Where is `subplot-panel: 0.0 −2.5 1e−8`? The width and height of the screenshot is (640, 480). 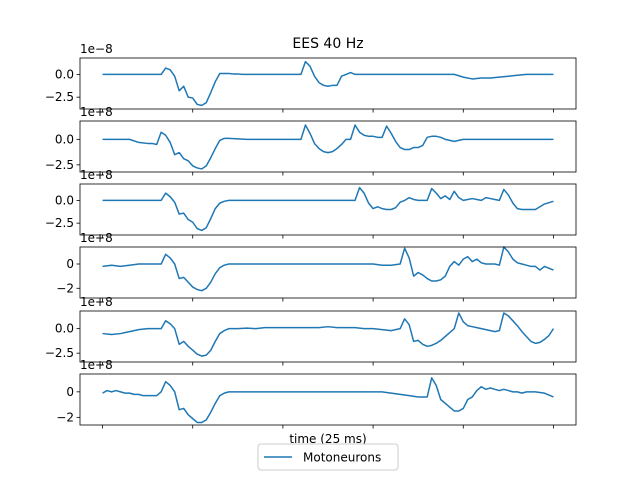
subplot-panel: 0.0 −2.5 1e−8 is located at coordinates (311, 77).